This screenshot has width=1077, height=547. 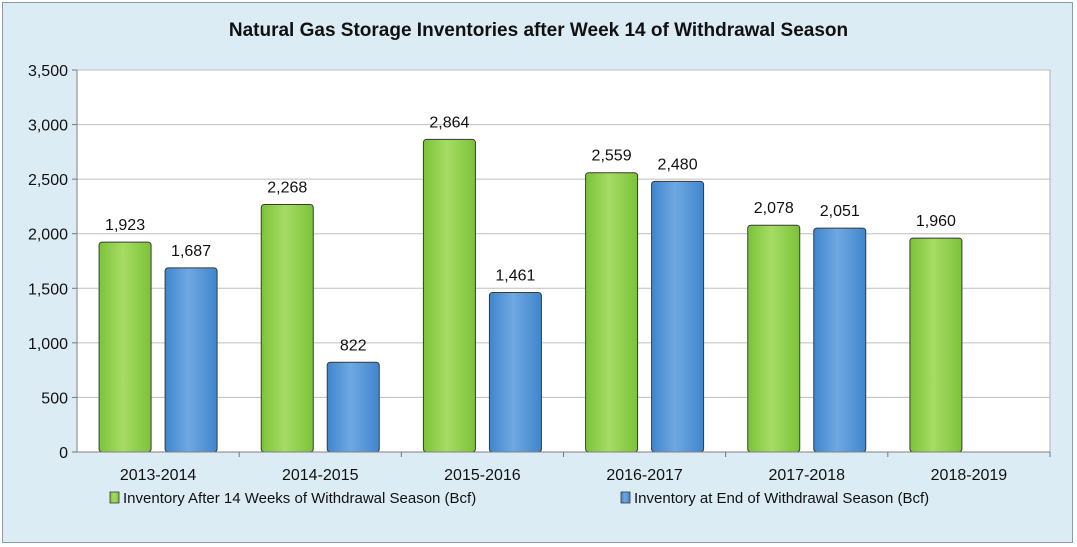 What do you see at coordinates (63, 453) in the screenshot?
I see `y-tick-label: 0` at bounding box center [63, 453].